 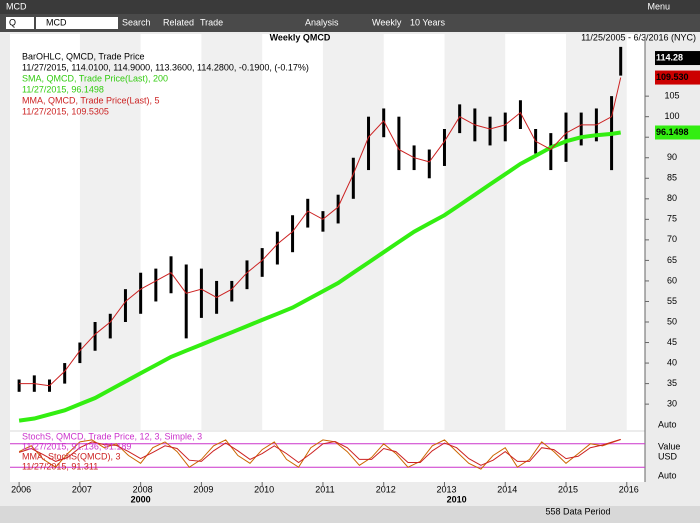 What do you see at coordinates (56, 22) in the screenshot?
I see `symbol: MCD` at bounding box center [56, 22].